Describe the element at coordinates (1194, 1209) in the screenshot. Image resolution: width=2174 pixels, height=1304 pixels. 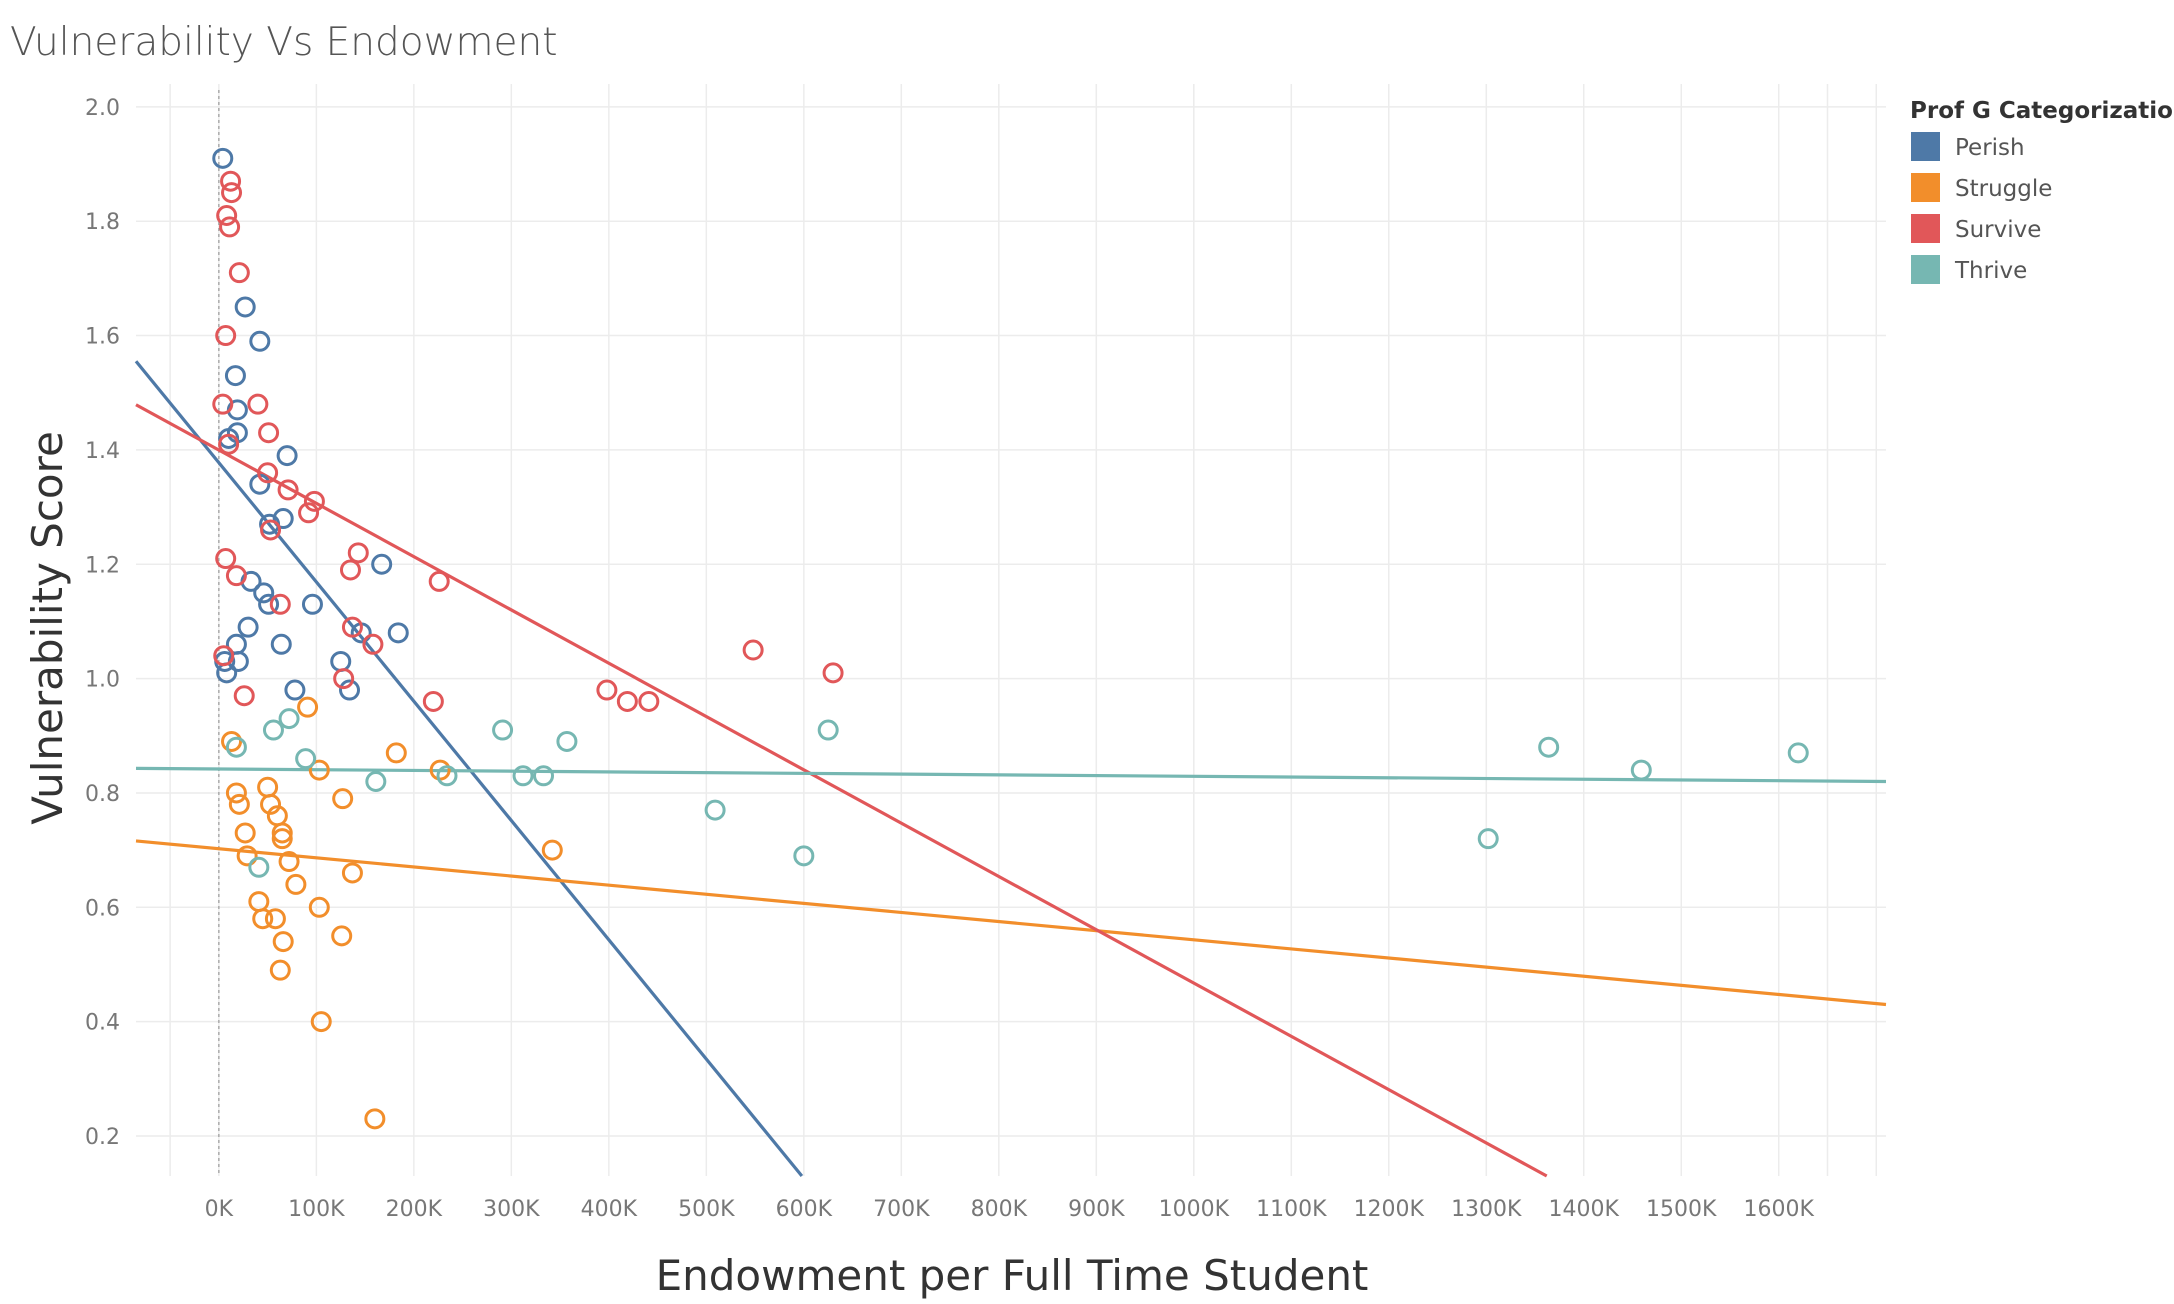
I see `x-tick-label: 1000K` at that location.